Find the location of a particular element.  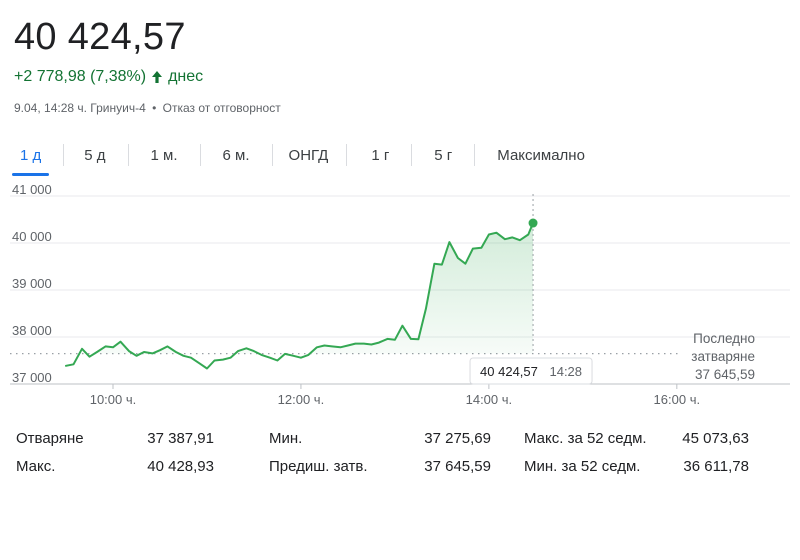

arrow-up-icon is located at coordinates (157, 77).